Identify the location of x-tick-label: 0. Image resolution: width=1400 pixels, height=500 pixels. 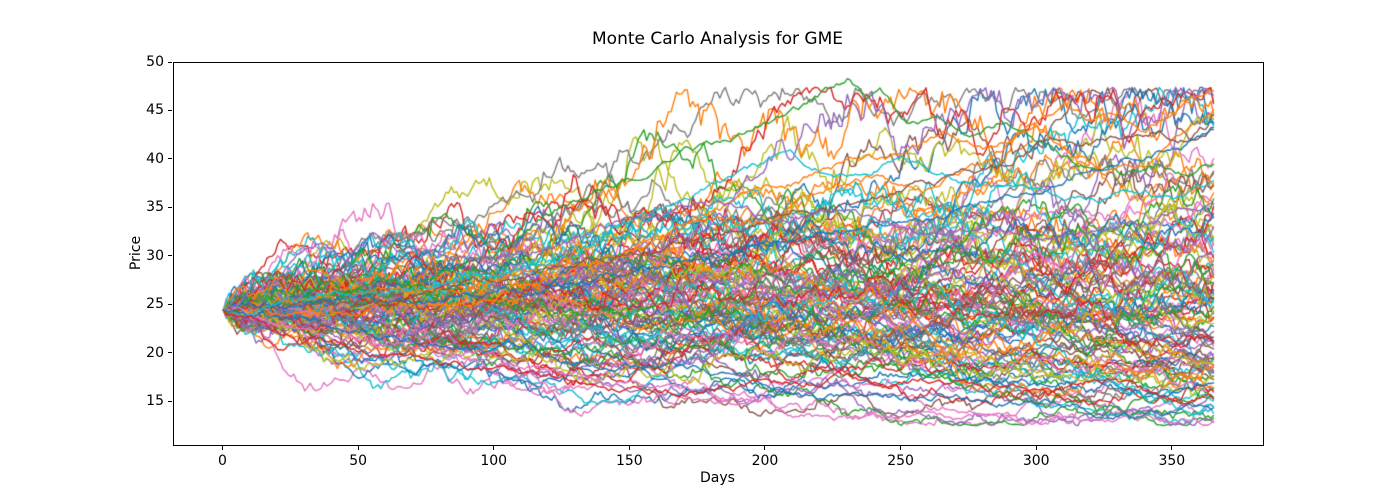
(222, 461).